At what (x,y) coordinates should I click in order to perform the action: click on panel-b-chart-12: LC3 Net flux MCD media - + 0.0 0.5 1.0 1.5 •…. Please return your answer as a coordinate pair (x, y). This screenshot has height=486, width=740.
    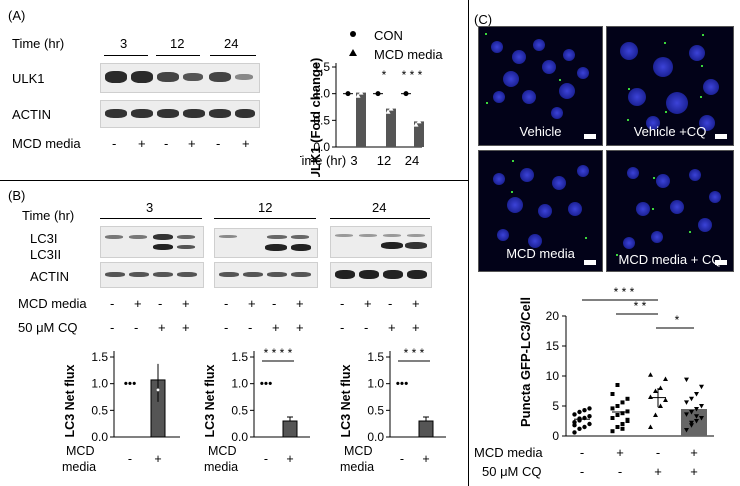
    Looking at the image, I should click on (256, 410).